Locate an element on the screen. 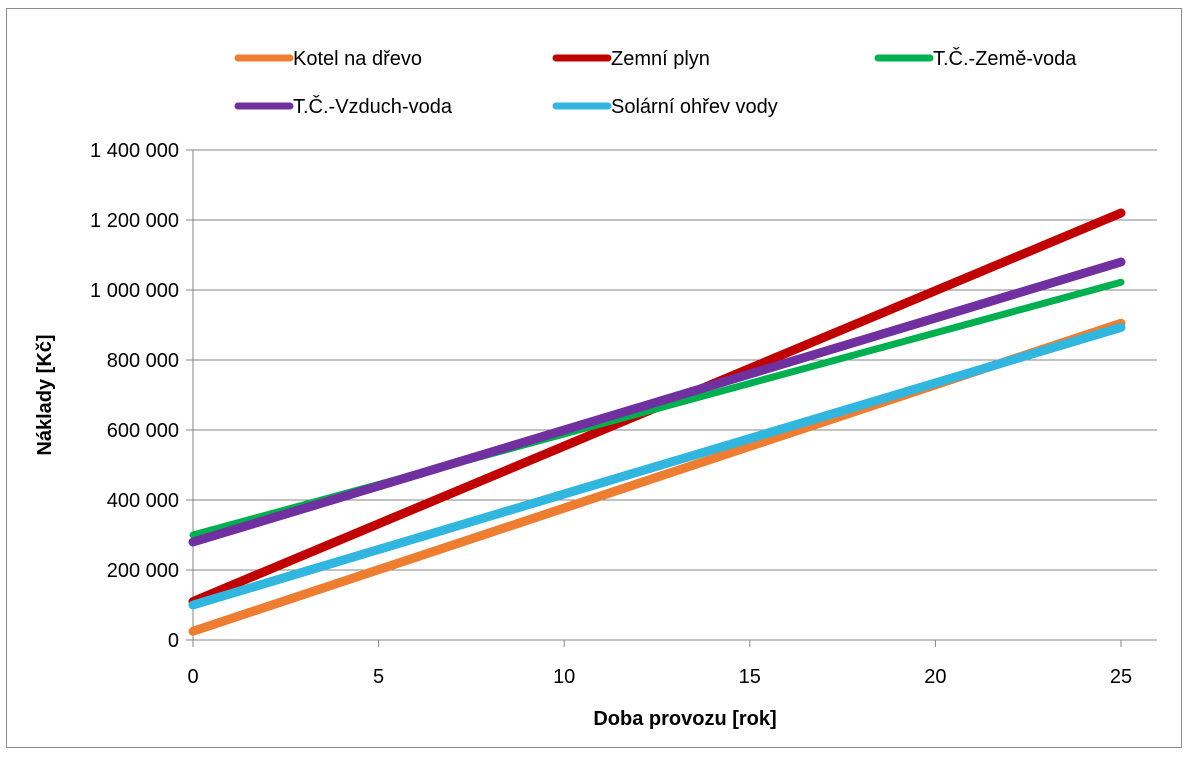  y-tick-label: 800 000 is located at coordinates (143, 361).